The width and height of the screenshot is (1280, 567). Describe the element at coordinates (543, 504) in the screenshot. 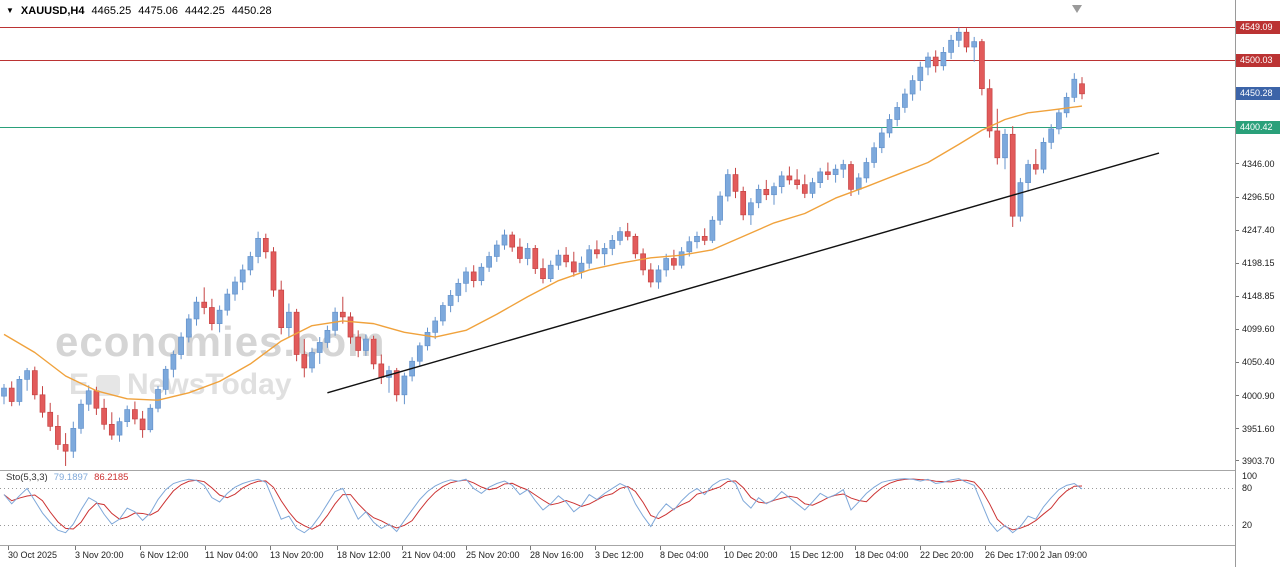

I see `stochastic-signal-line` at that location.